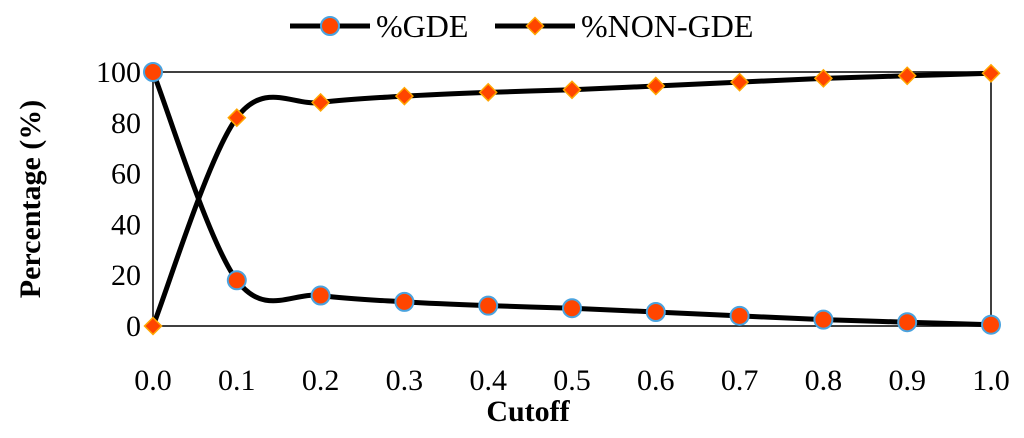  I want to click on y-tick-label-4: 80, so click(126, 123).